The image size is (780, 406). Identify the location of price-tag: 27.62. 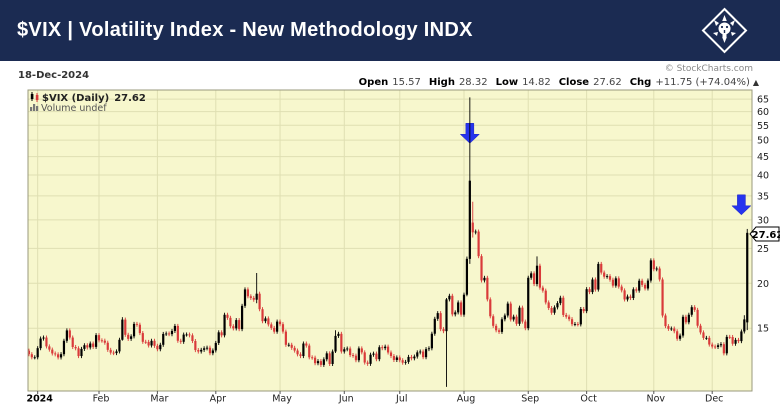
(764, 234).